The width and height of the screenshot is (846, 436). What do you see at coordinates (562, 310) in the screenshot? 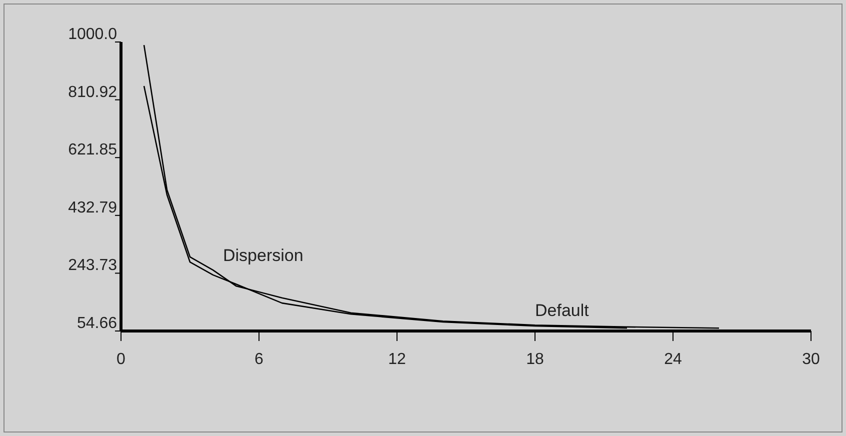
I see `series-label: Default` at bounding box center [562, 310].